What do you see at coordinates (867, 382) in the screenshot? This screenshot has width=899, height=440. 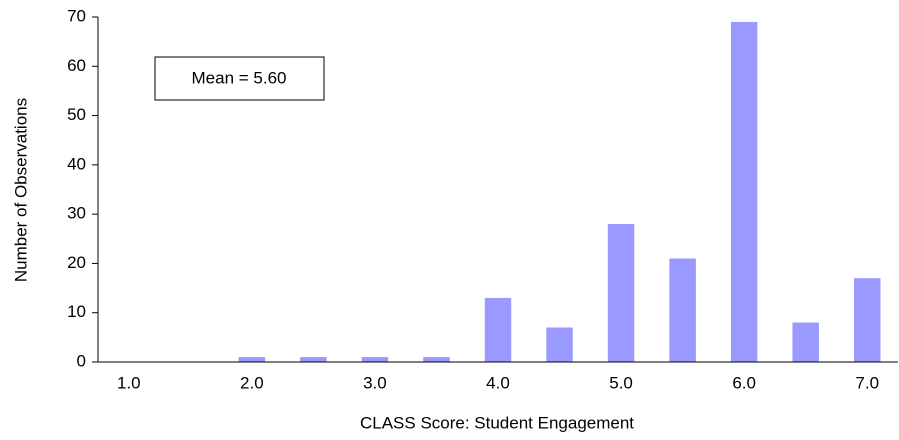 I see `x-tick-label: 7.0` at bounding box center [867, 382].